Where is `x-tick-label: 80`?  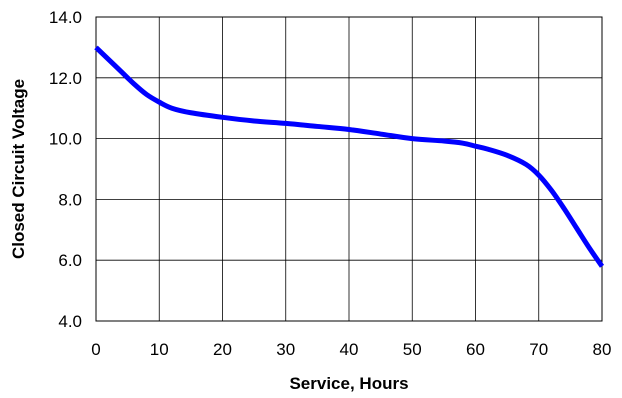
x-tick-label: 80 is located at coordinates (602, 349).